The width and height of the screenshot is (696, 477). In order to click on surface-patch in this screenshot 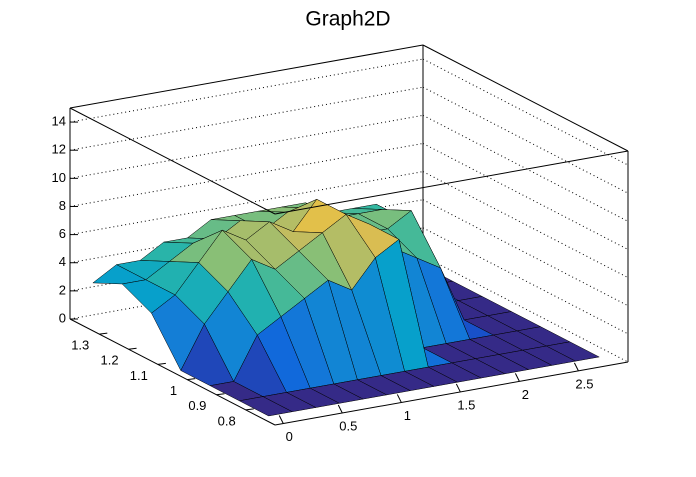, I will do `click(266, 406)`.